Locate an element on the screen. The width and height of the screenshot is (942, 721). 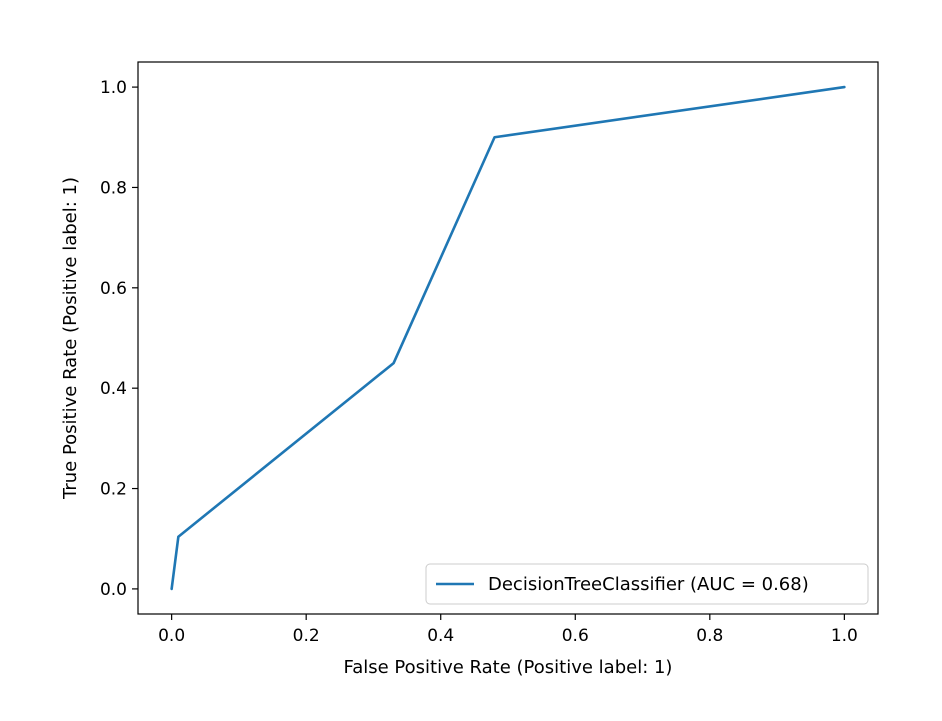
y-tick-label: 0.0 is located at coordinates (113, 590).